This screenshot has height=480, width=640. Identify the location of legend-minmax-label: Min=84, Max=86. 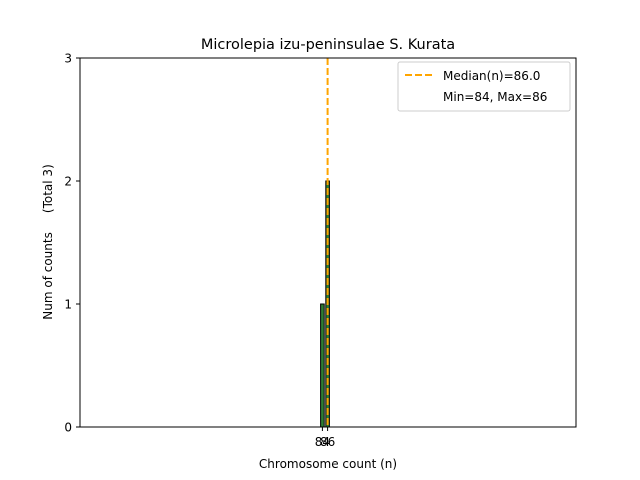
(495, 97).